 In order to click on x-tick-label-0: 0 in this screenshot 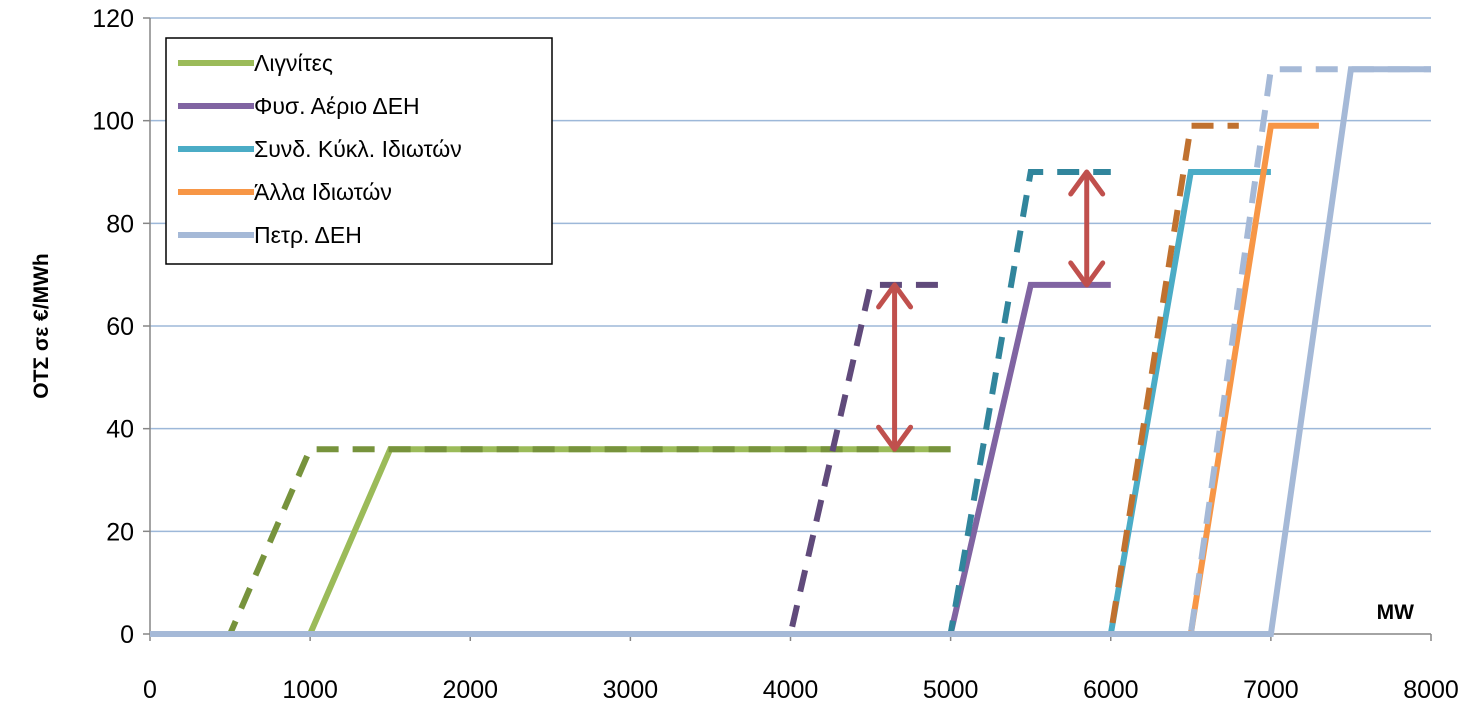, I will do `click(150, 690)`.